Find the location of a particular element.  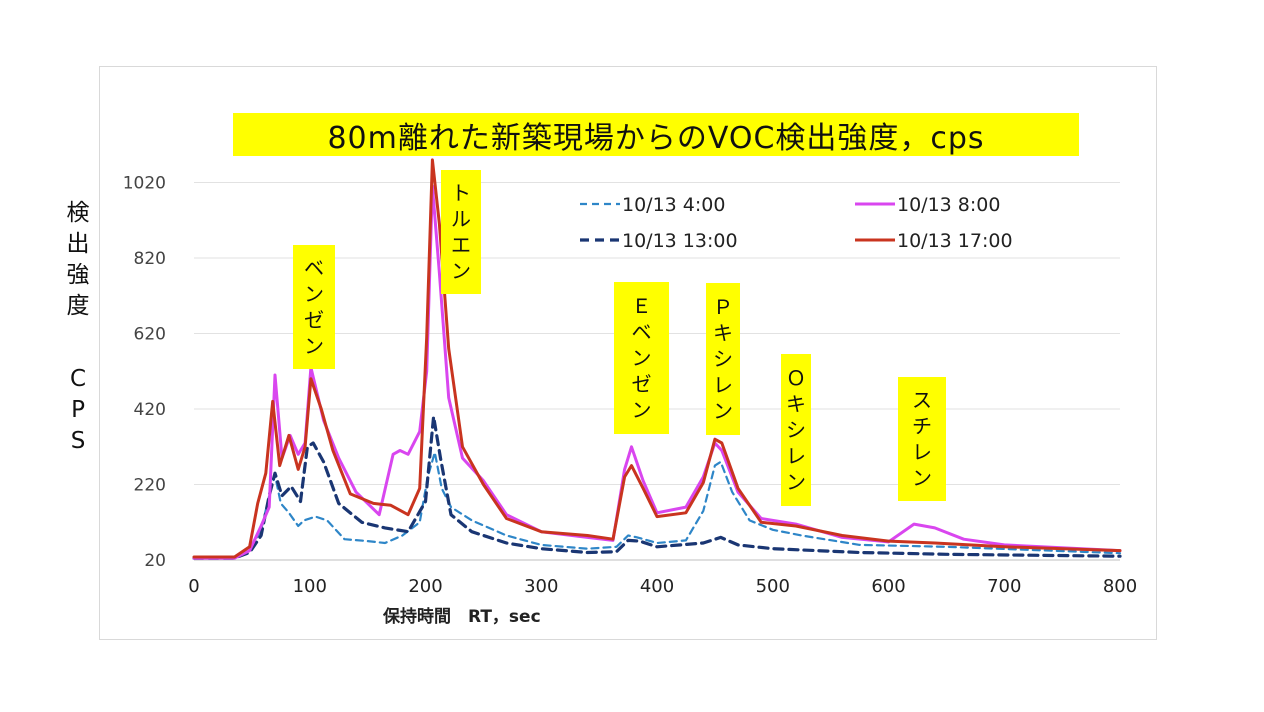

peak-label-toluene: ト ル エ ン is located at coordinates (461, 232).